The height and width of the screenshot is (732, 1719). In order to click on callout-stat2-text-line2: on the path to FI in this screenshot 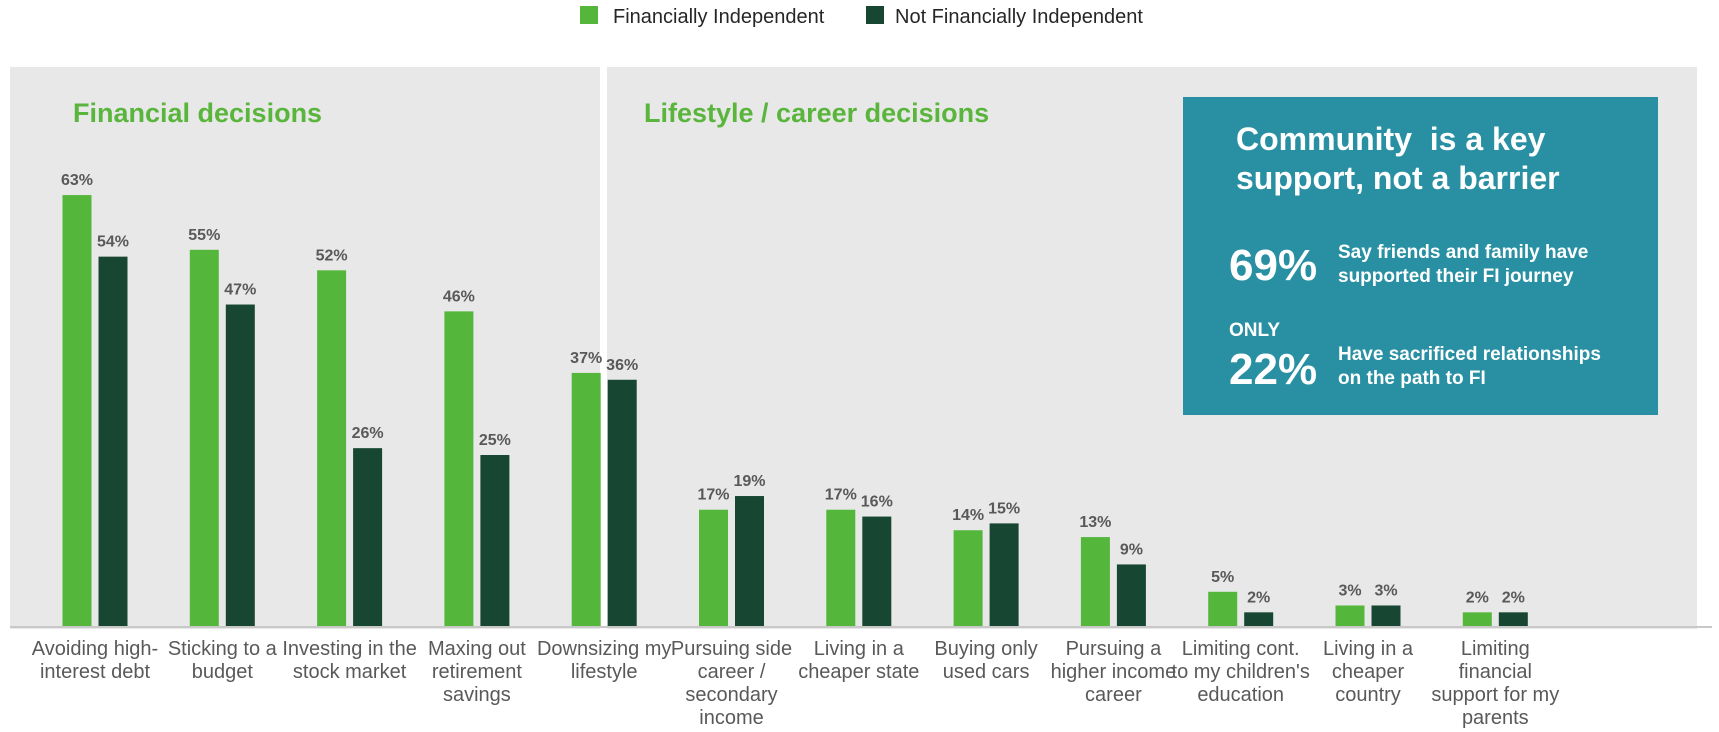, I will do `click(1412, 378)`.